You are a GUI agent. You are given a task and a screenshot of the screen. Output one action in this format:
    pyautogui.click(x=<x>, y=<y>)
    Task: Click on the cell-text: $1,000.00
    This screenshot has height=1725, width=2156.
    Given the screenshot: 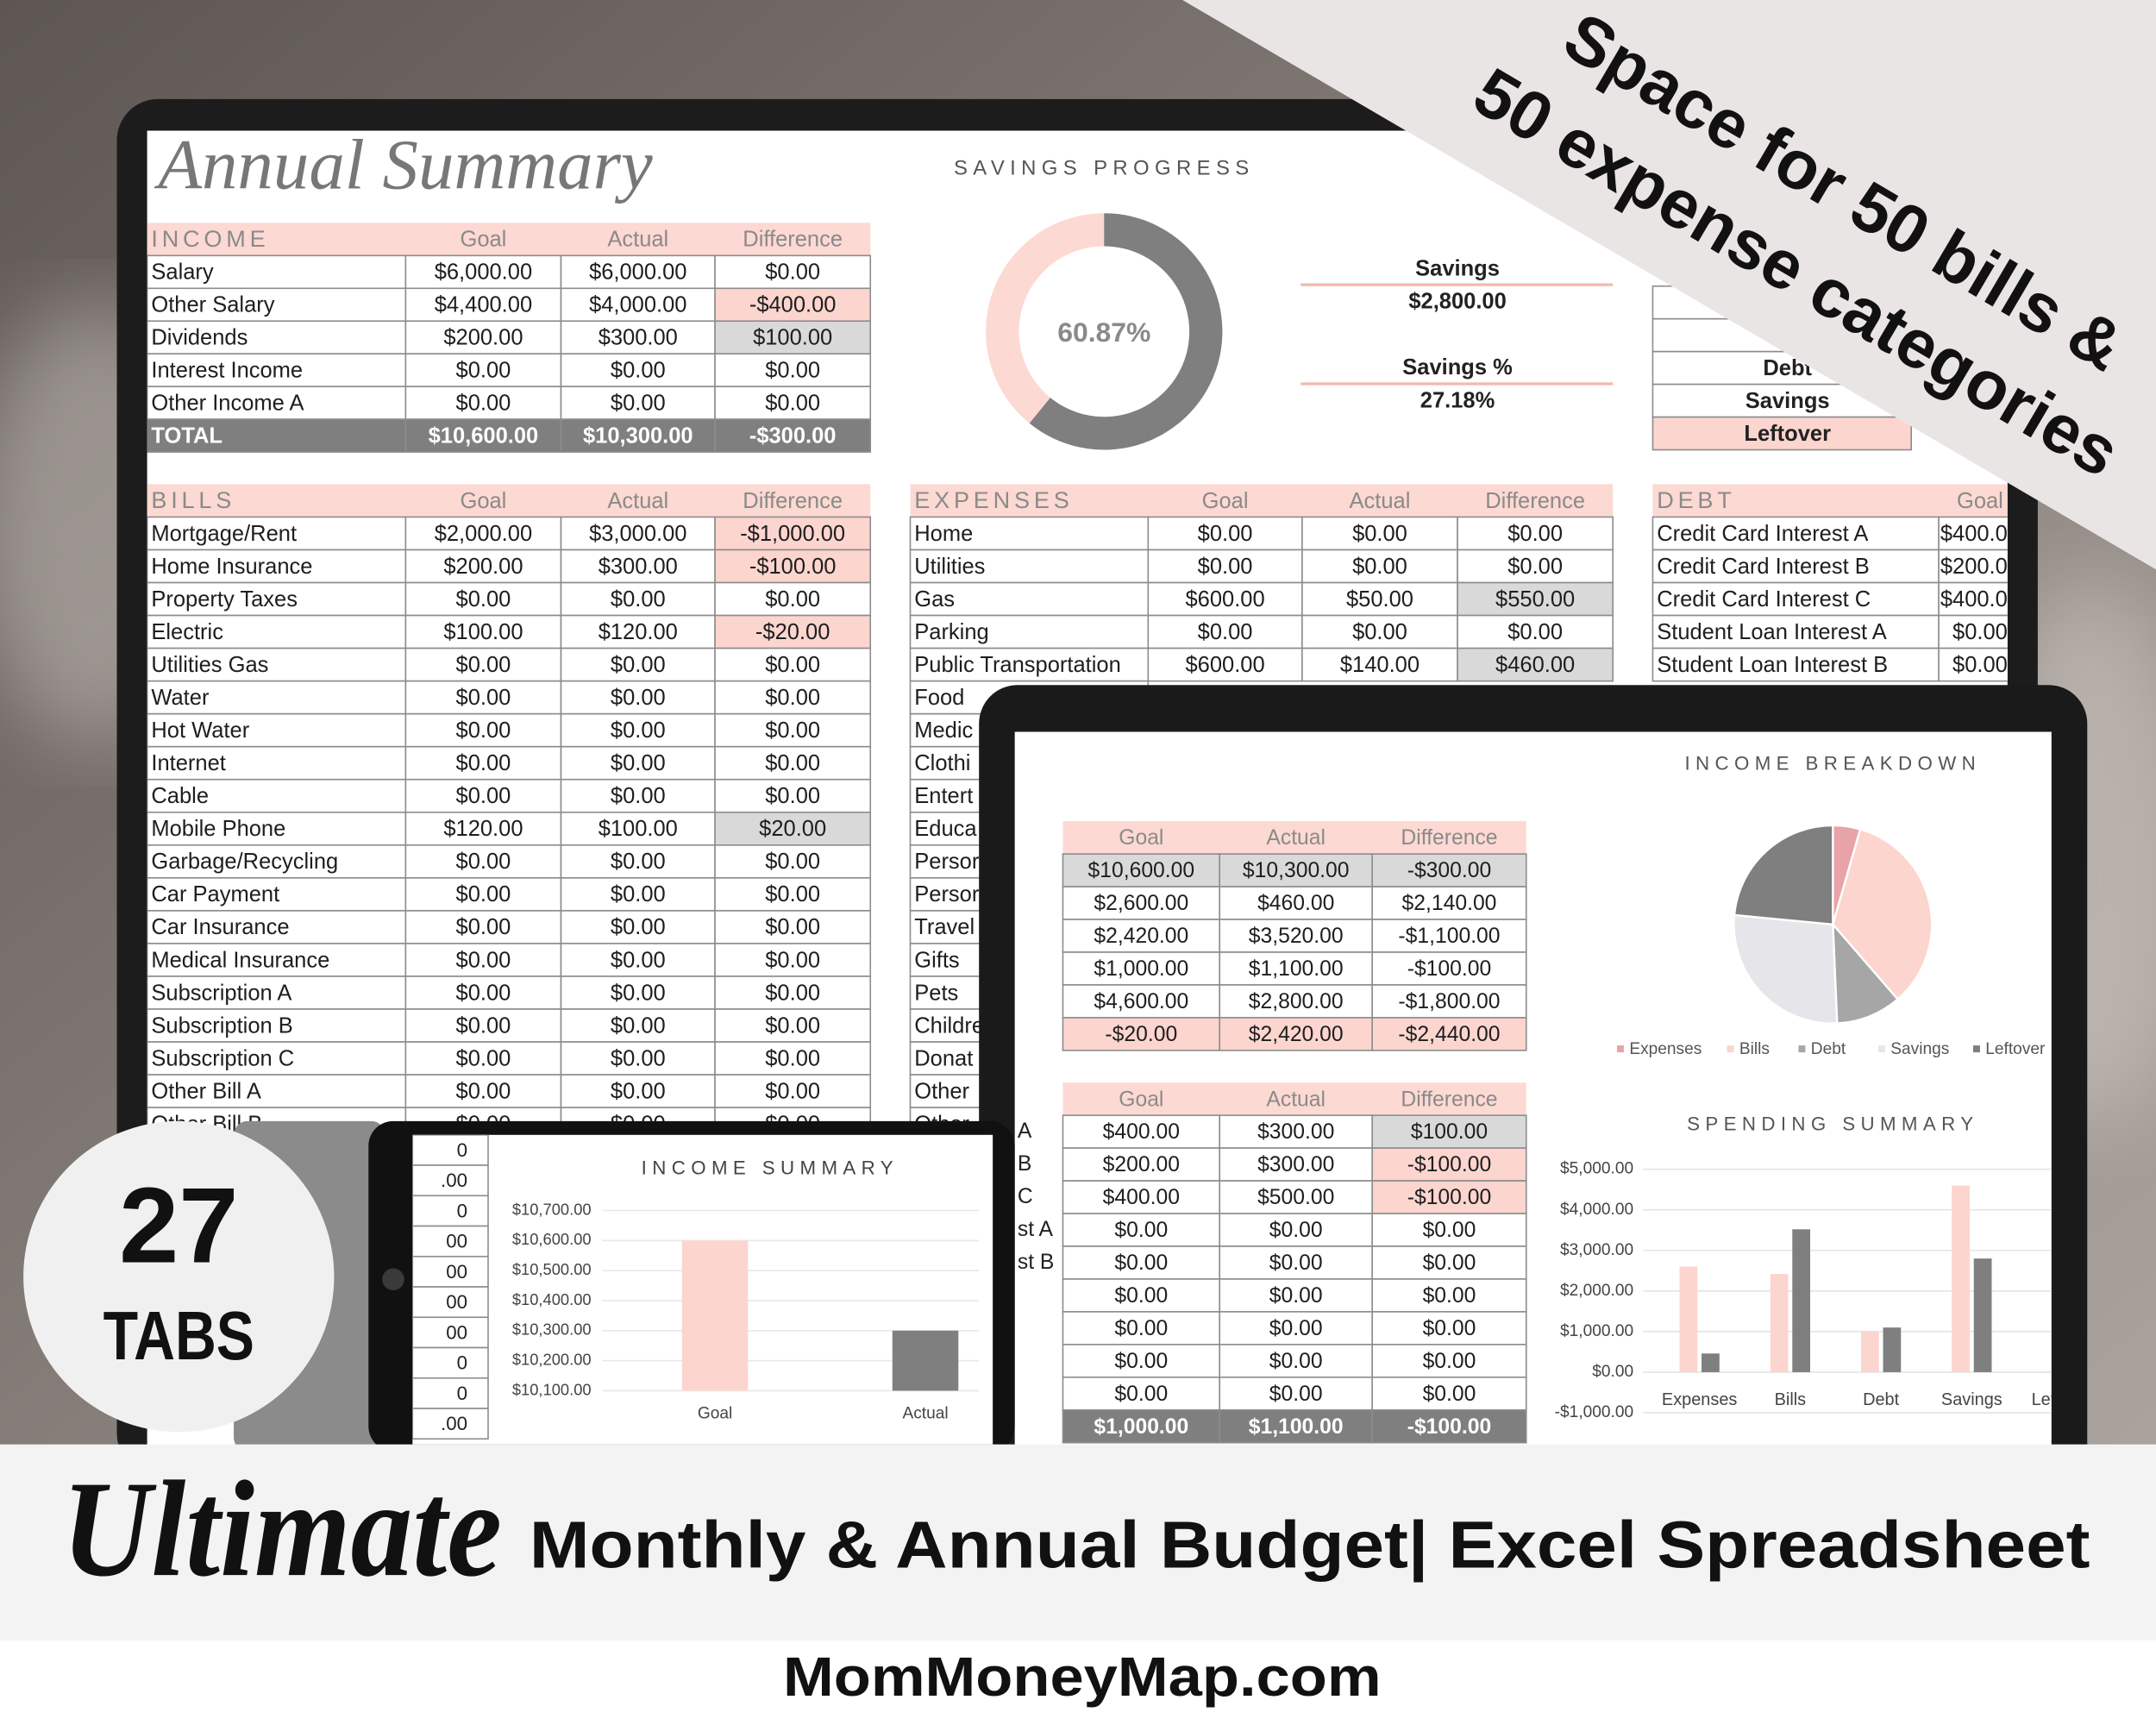 What is the action you would take?
    pyautogui.click(x=1141, y=969)
    